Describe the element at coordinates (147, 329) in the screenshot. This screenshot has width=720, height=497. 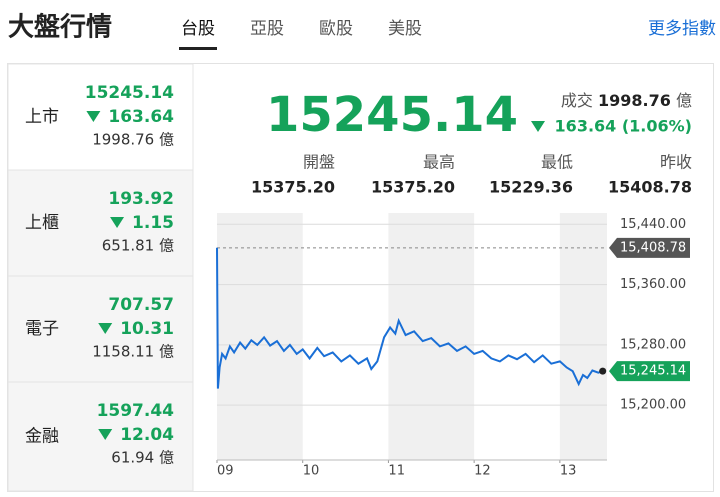
I see `market-change: 10.31` at that location.